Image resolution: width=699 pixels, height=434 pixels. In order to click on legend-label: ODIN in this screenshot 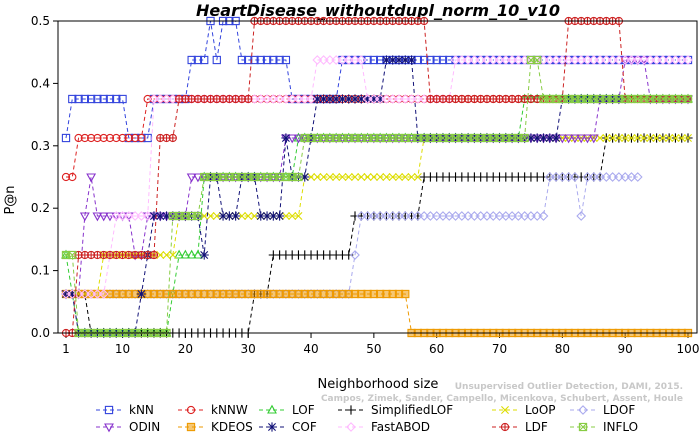, I will do `click(144, 427)`.